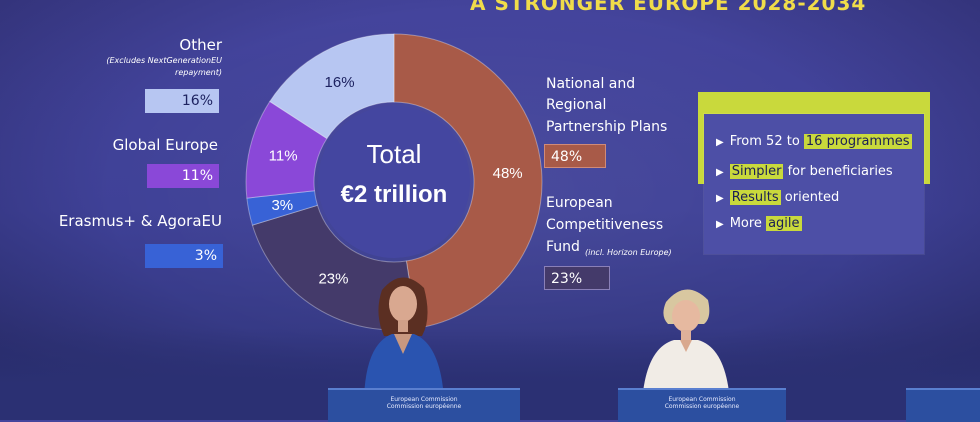 The height and width of the screenshot is (422, 980). I want to click on pct-box-global-europe: 11%, so click(183, 176).